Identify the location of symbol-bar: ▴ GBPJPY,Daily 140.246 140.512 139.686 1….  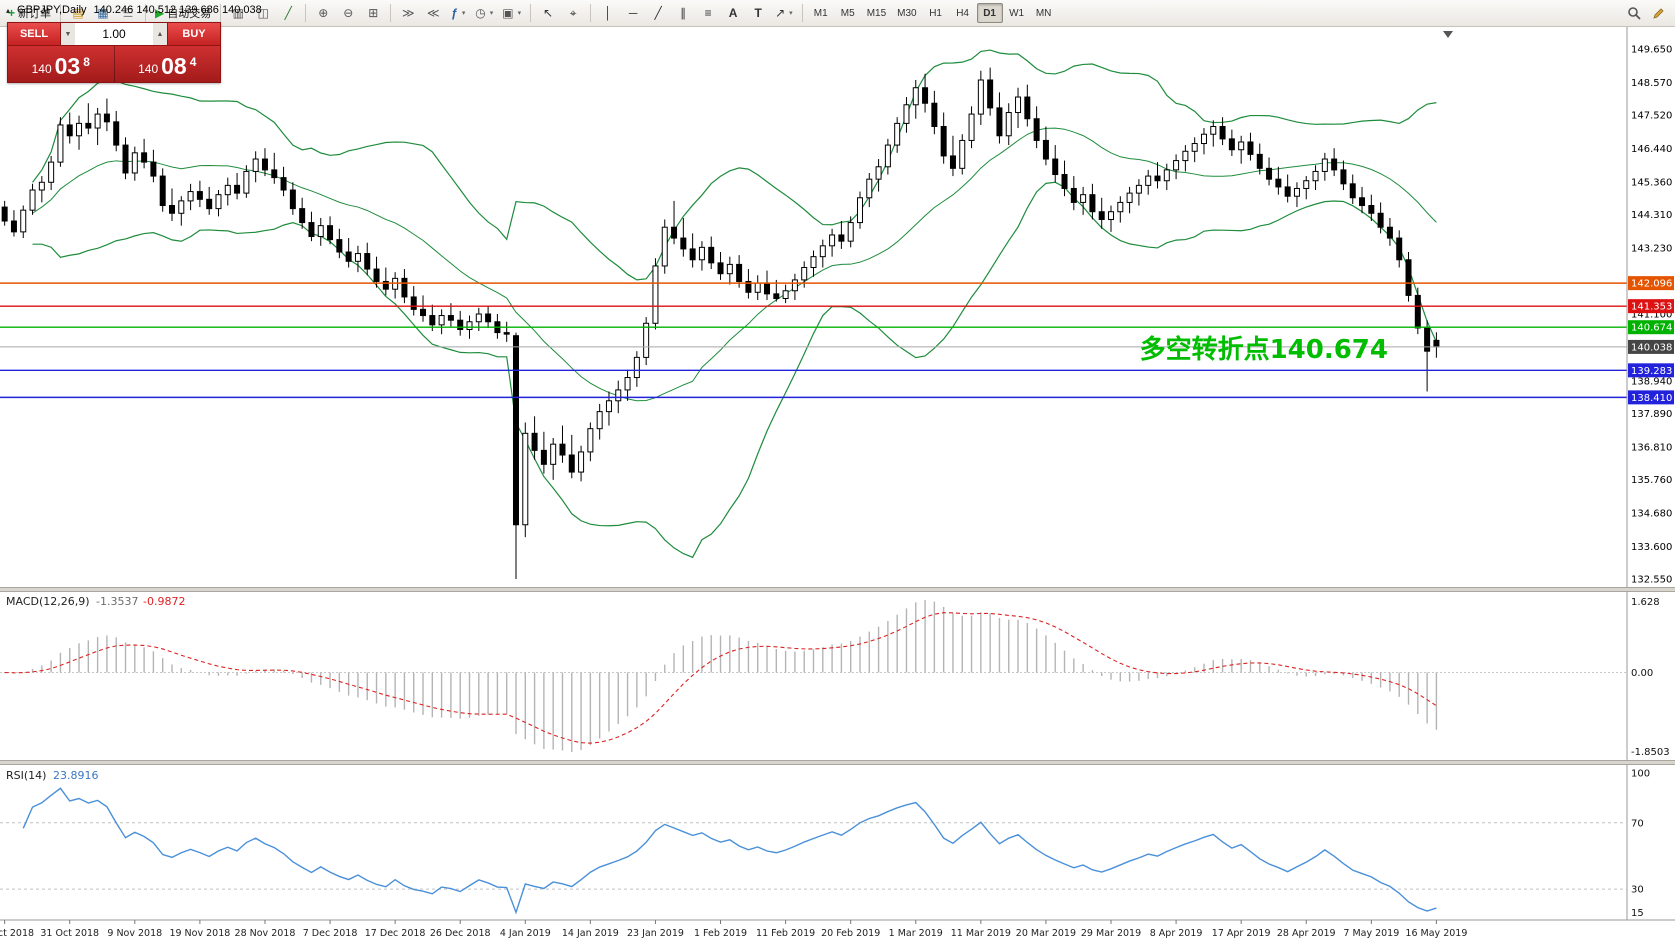
(134, 10).